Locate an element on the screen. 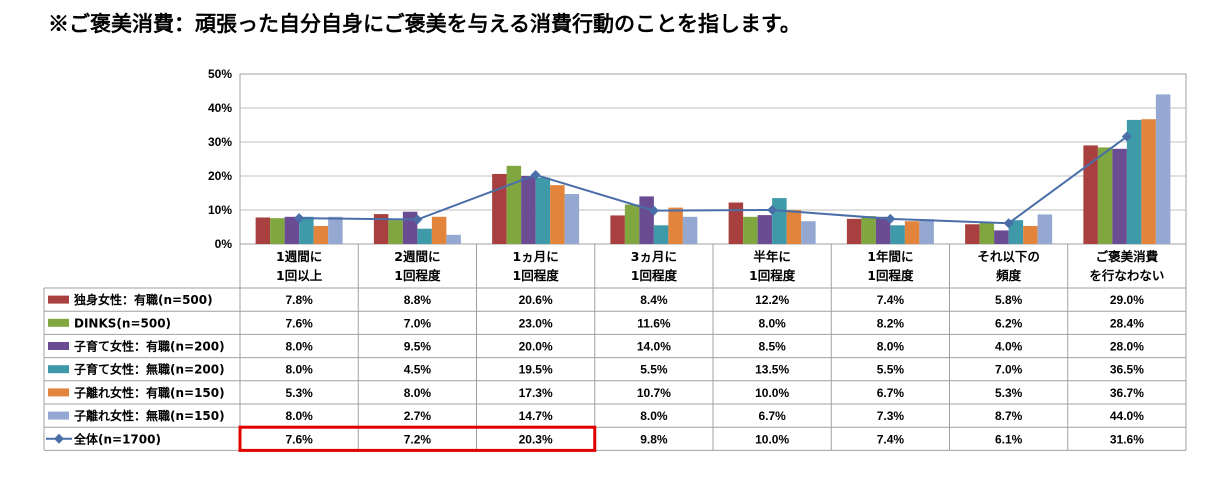 The width and height of the screenshot is (1219, 495). series-name: 子離れ女性：無職(n=150) is located at coordinates (149, 415).